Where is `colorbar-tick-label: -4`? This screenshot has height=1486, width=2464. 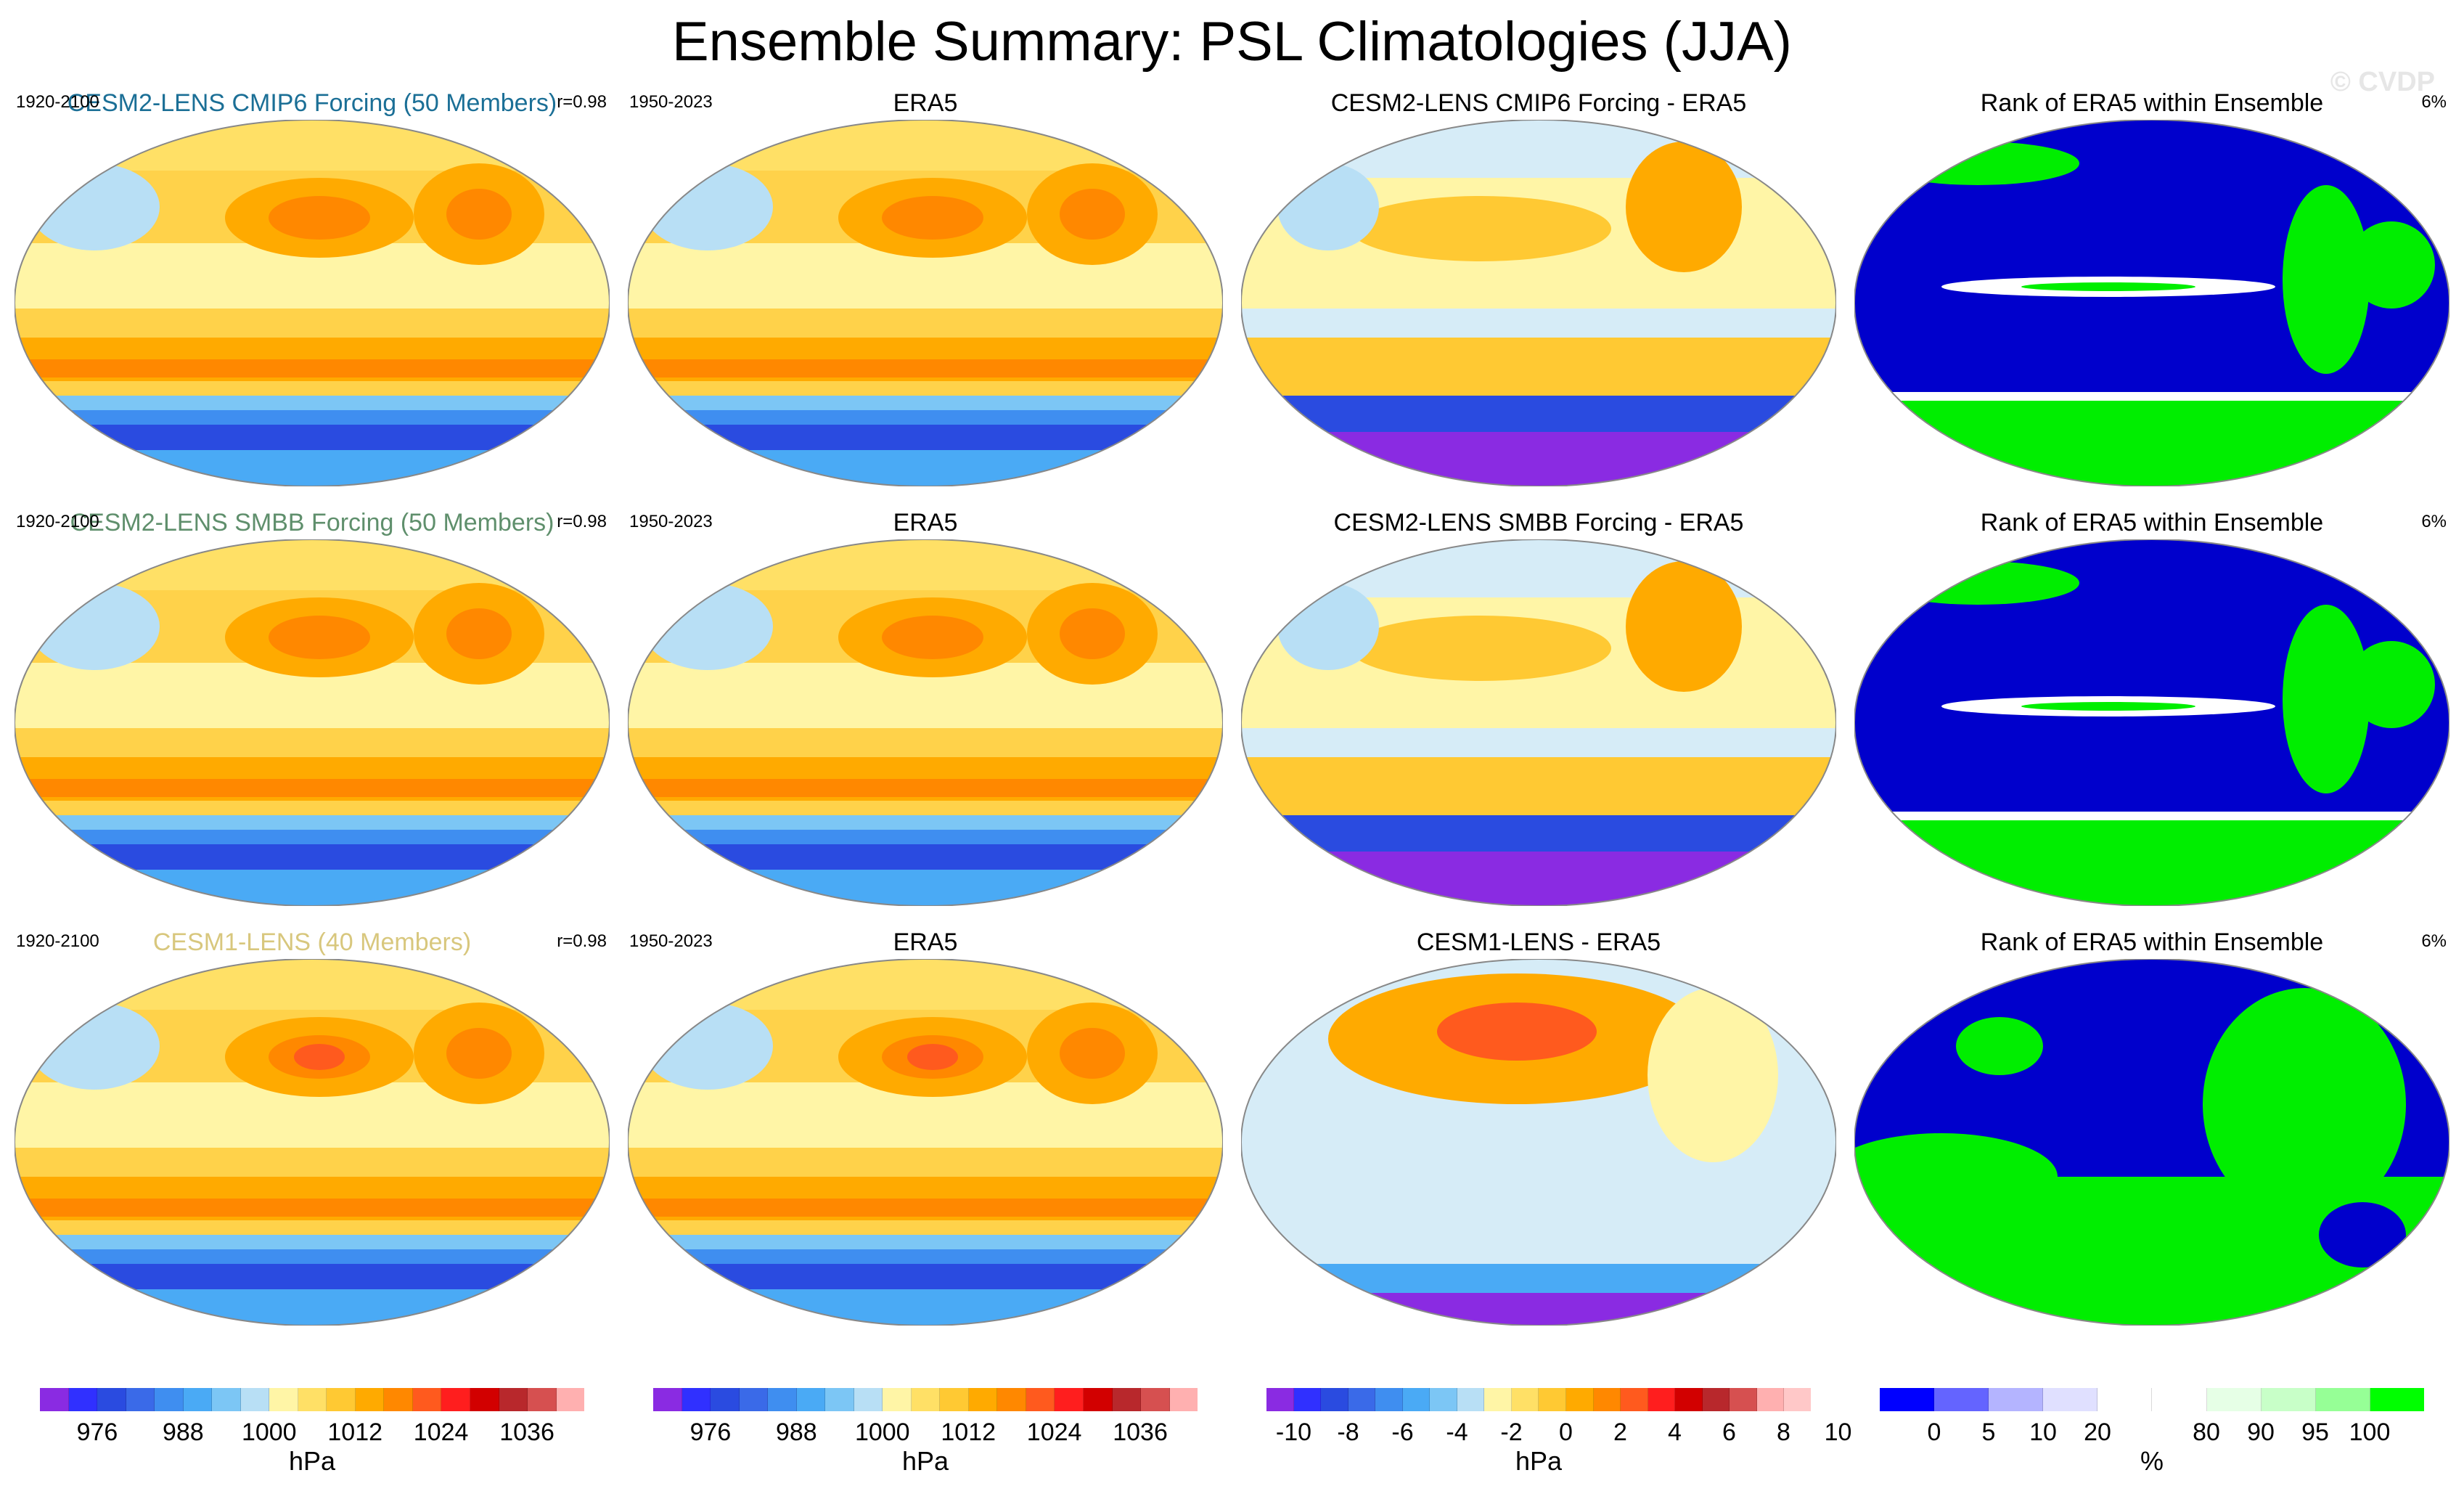 colorbar-tick-label: -4 is located at coordinates (1457, 1432).